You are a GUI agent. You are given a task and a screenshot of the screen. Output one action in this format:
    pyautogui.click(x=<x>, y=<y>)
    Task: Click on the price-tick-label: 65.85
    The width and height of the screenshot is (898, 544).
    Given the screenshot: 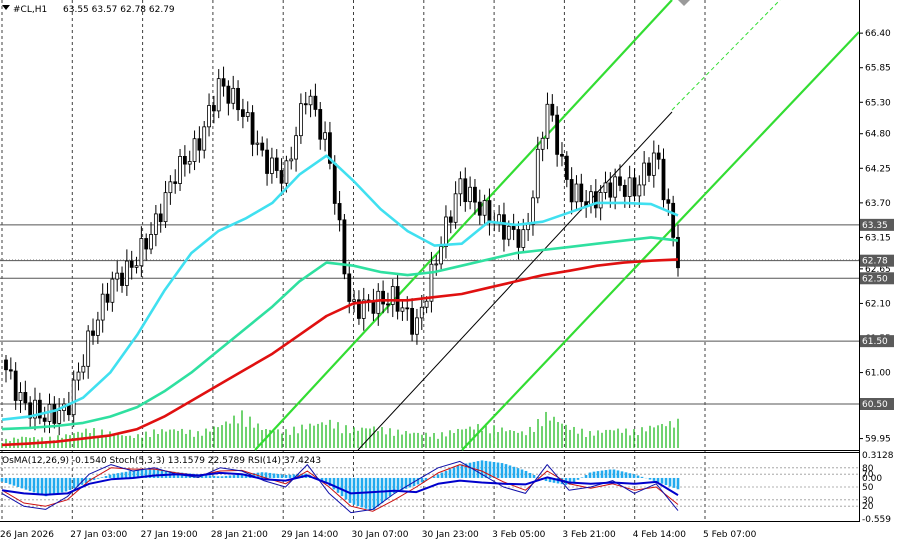 What is the action you would take?
    pyautogui.click(x=878, y=69)
    